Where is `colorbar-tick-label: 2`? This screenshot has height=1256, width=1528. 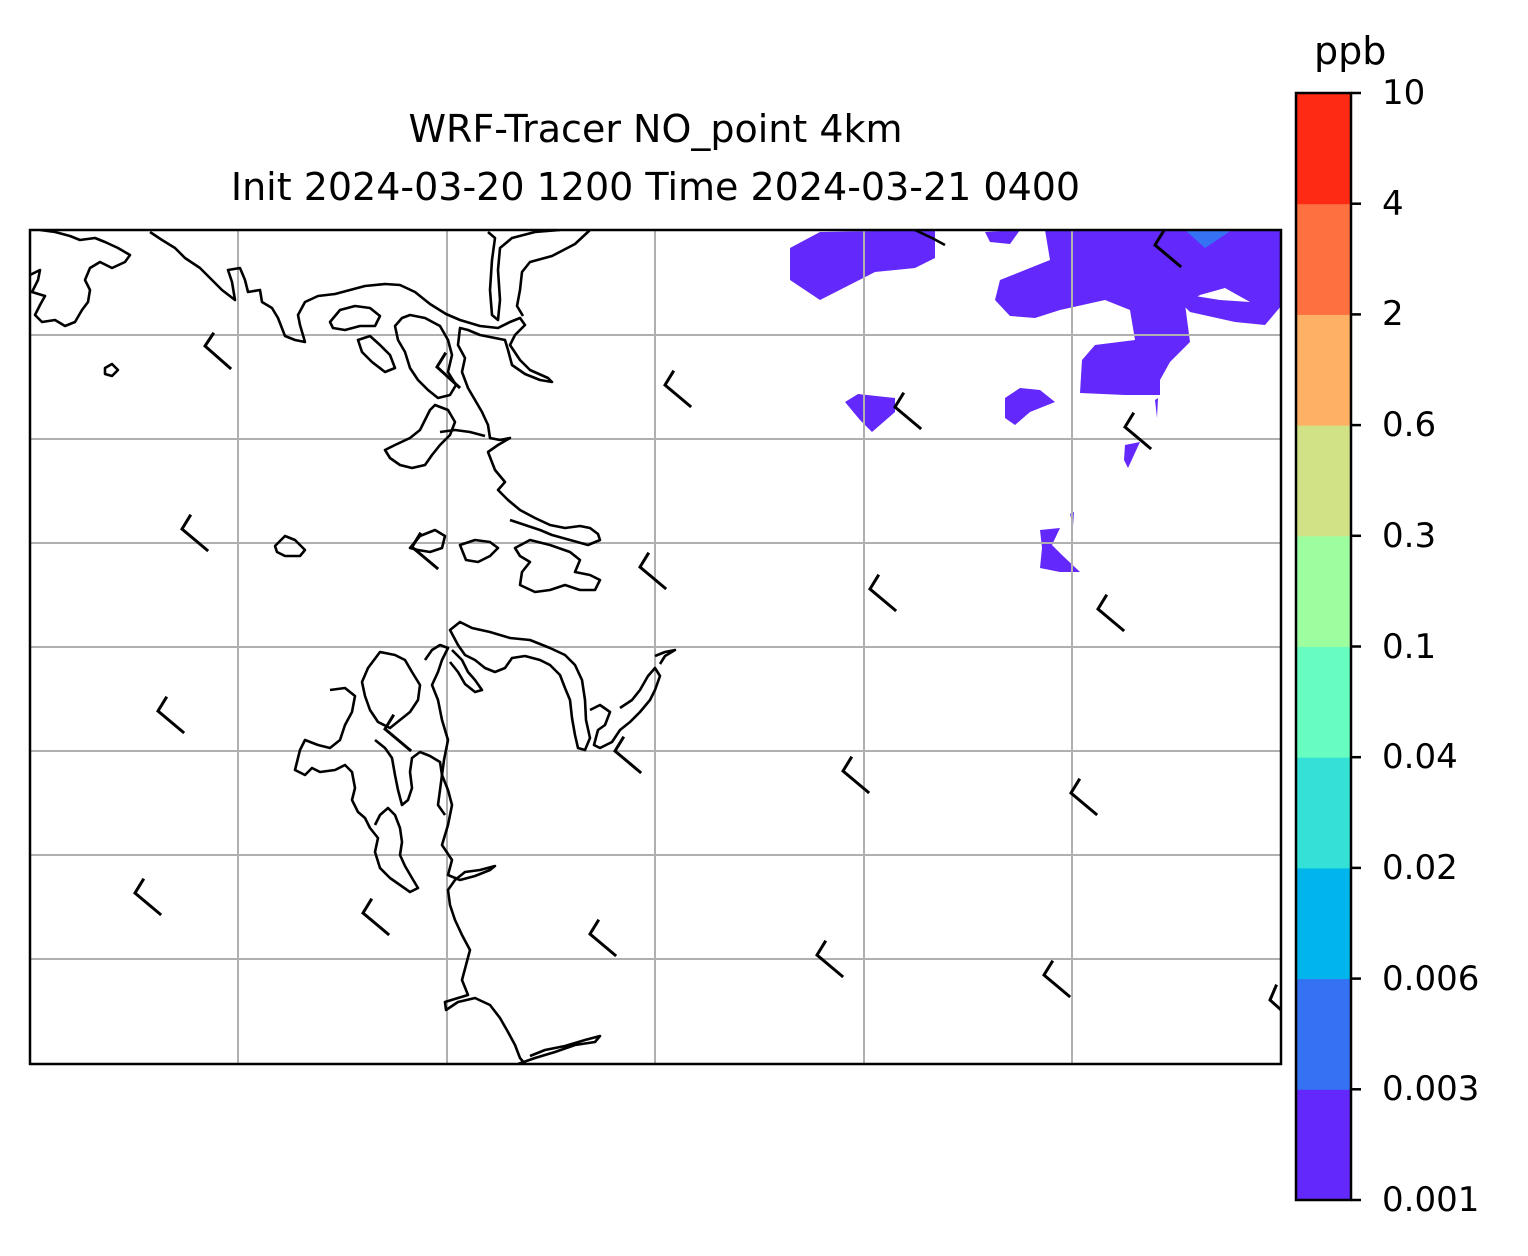
colorbar-tick-label: 2 is located at coordinates (1393, 314).